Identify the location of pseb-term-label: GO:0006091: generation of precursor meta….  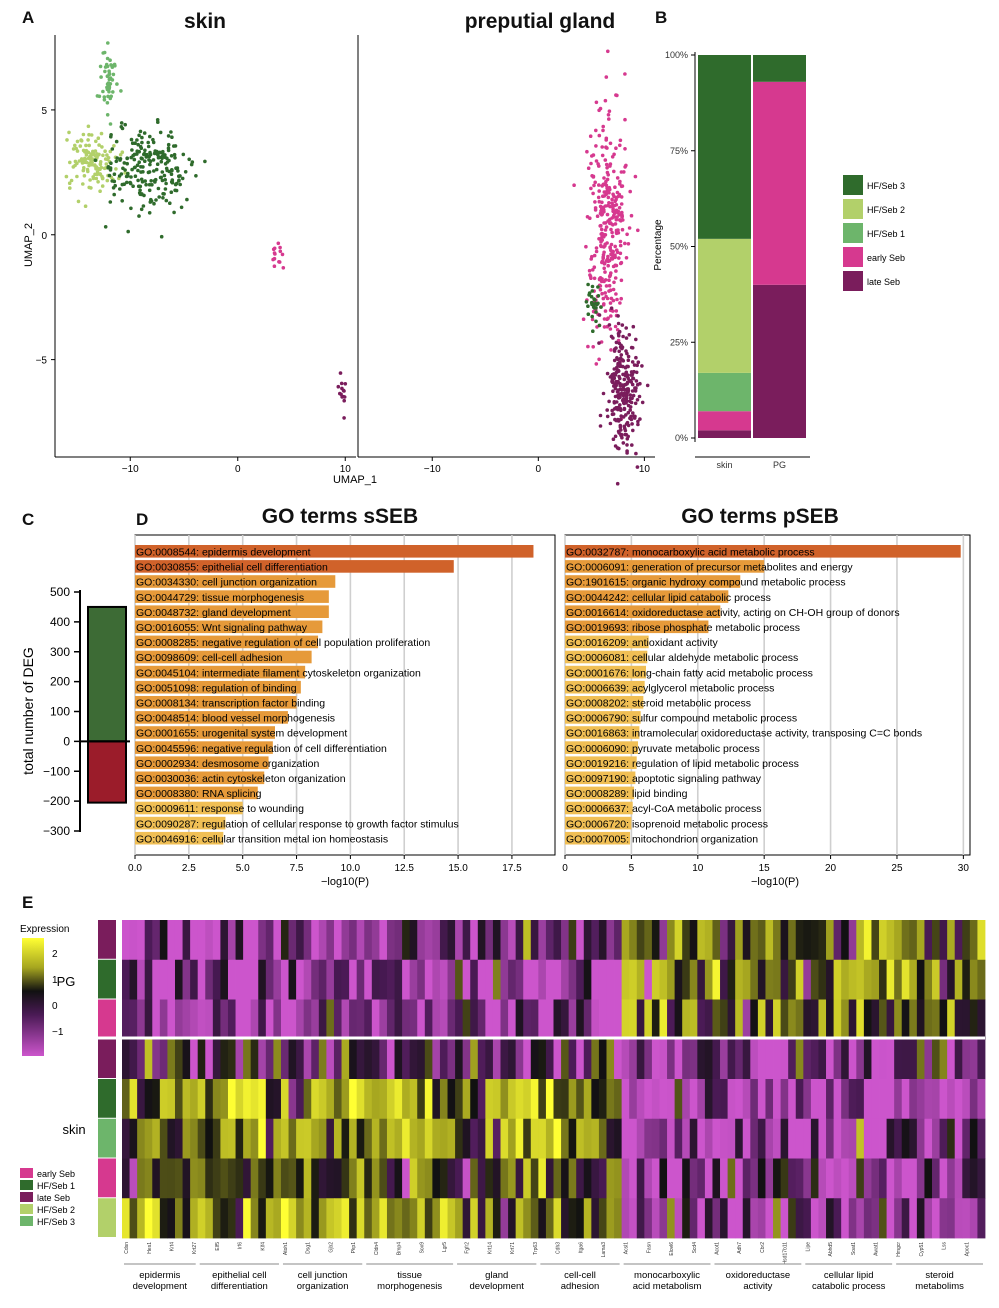
(709, 568).